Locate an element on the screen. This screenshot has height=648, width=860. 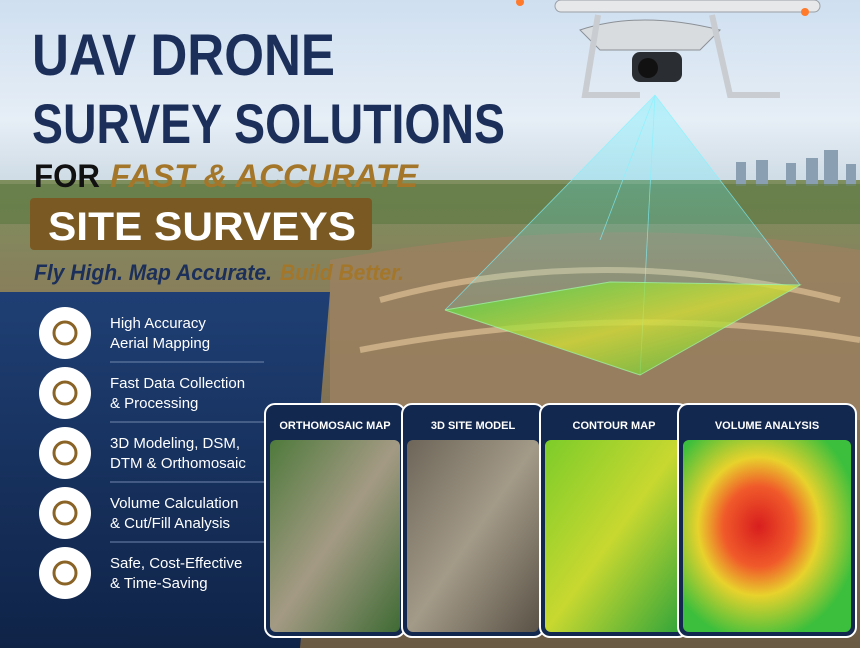
card-title: VOLUME ANALYSIS is located at coordinates (767, 426).